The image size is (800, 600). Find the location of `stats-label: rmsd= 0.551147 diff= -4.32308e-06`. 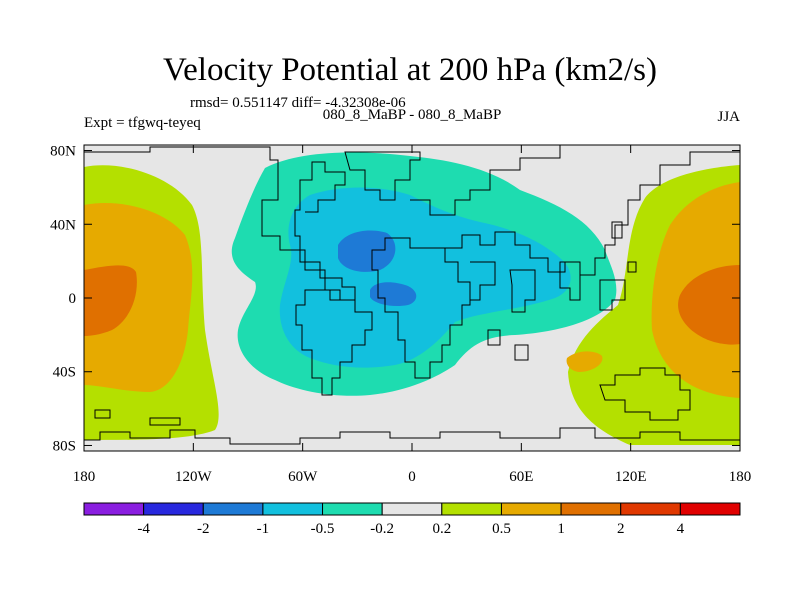

stats-label: rmsd= 0.551147 diff= -4.32308e-06 is located at coordinates (298, 103).